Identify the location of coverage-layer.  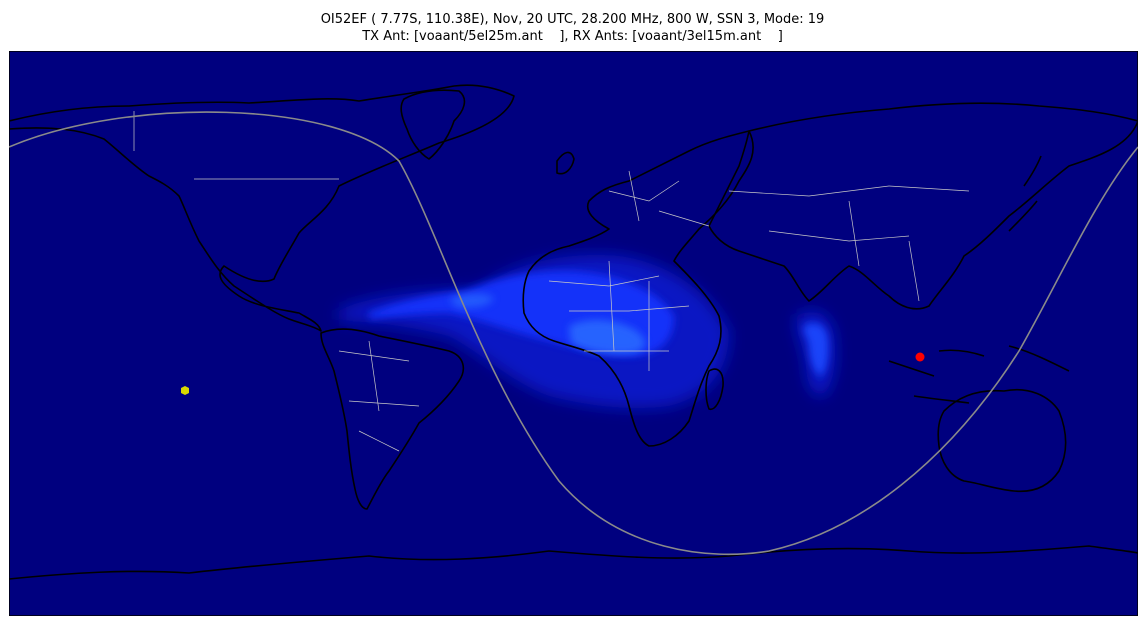
(587, 331).